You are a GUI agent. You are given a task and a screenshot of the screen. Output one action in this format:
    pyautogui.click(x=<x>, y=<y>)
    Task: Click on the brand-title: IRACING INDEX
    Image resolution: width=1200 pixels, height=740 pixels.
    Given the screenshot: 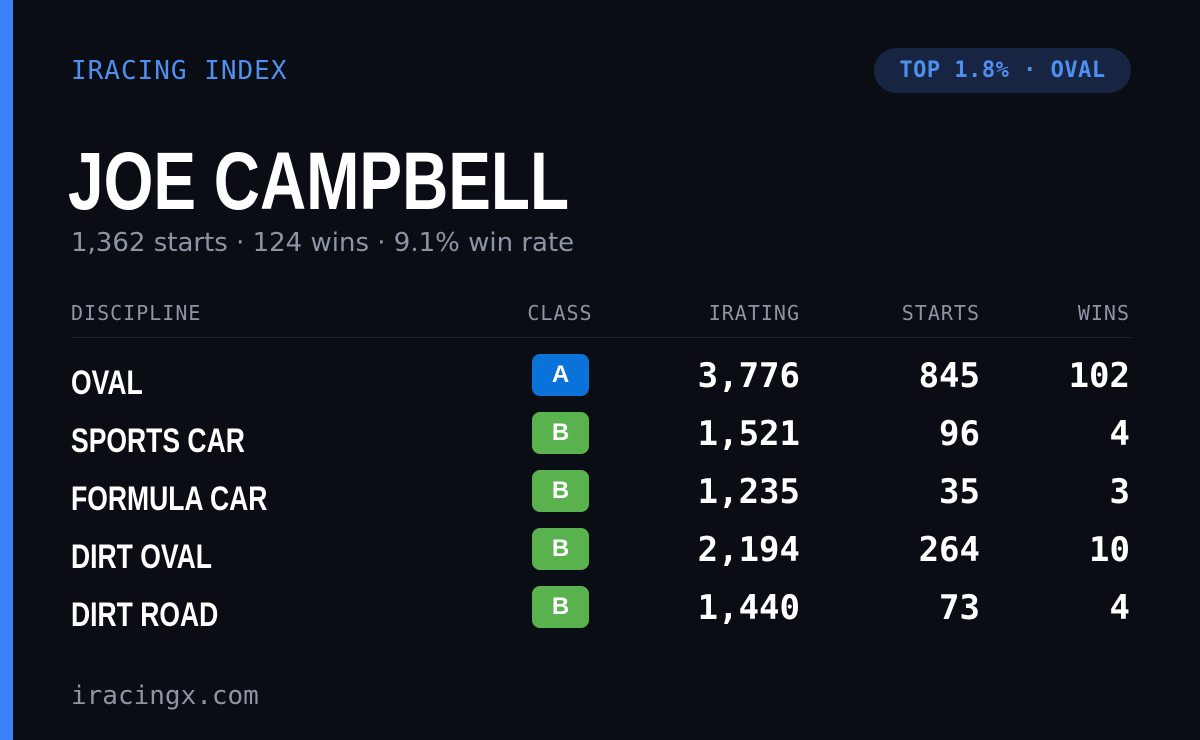 What is the action you would take?
    pyautogui.click(x=179, y=71)
    